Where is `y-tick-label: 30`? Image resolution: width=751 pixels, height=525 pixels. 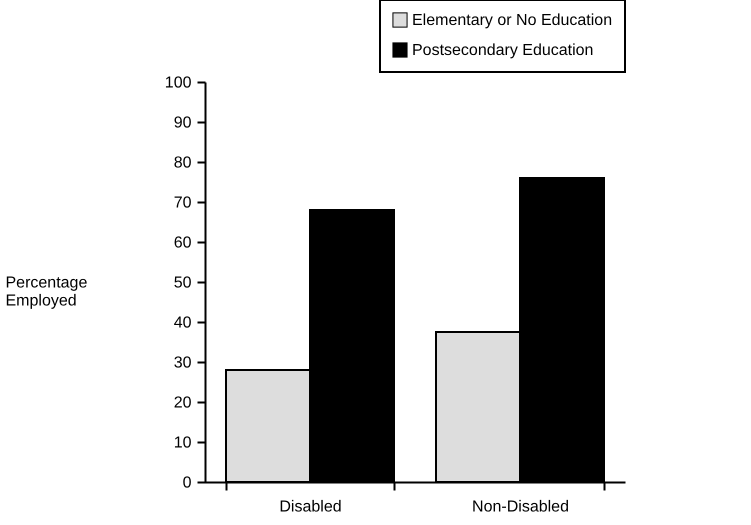 y-tick-label: 30 is located at coordinates (183, 363).